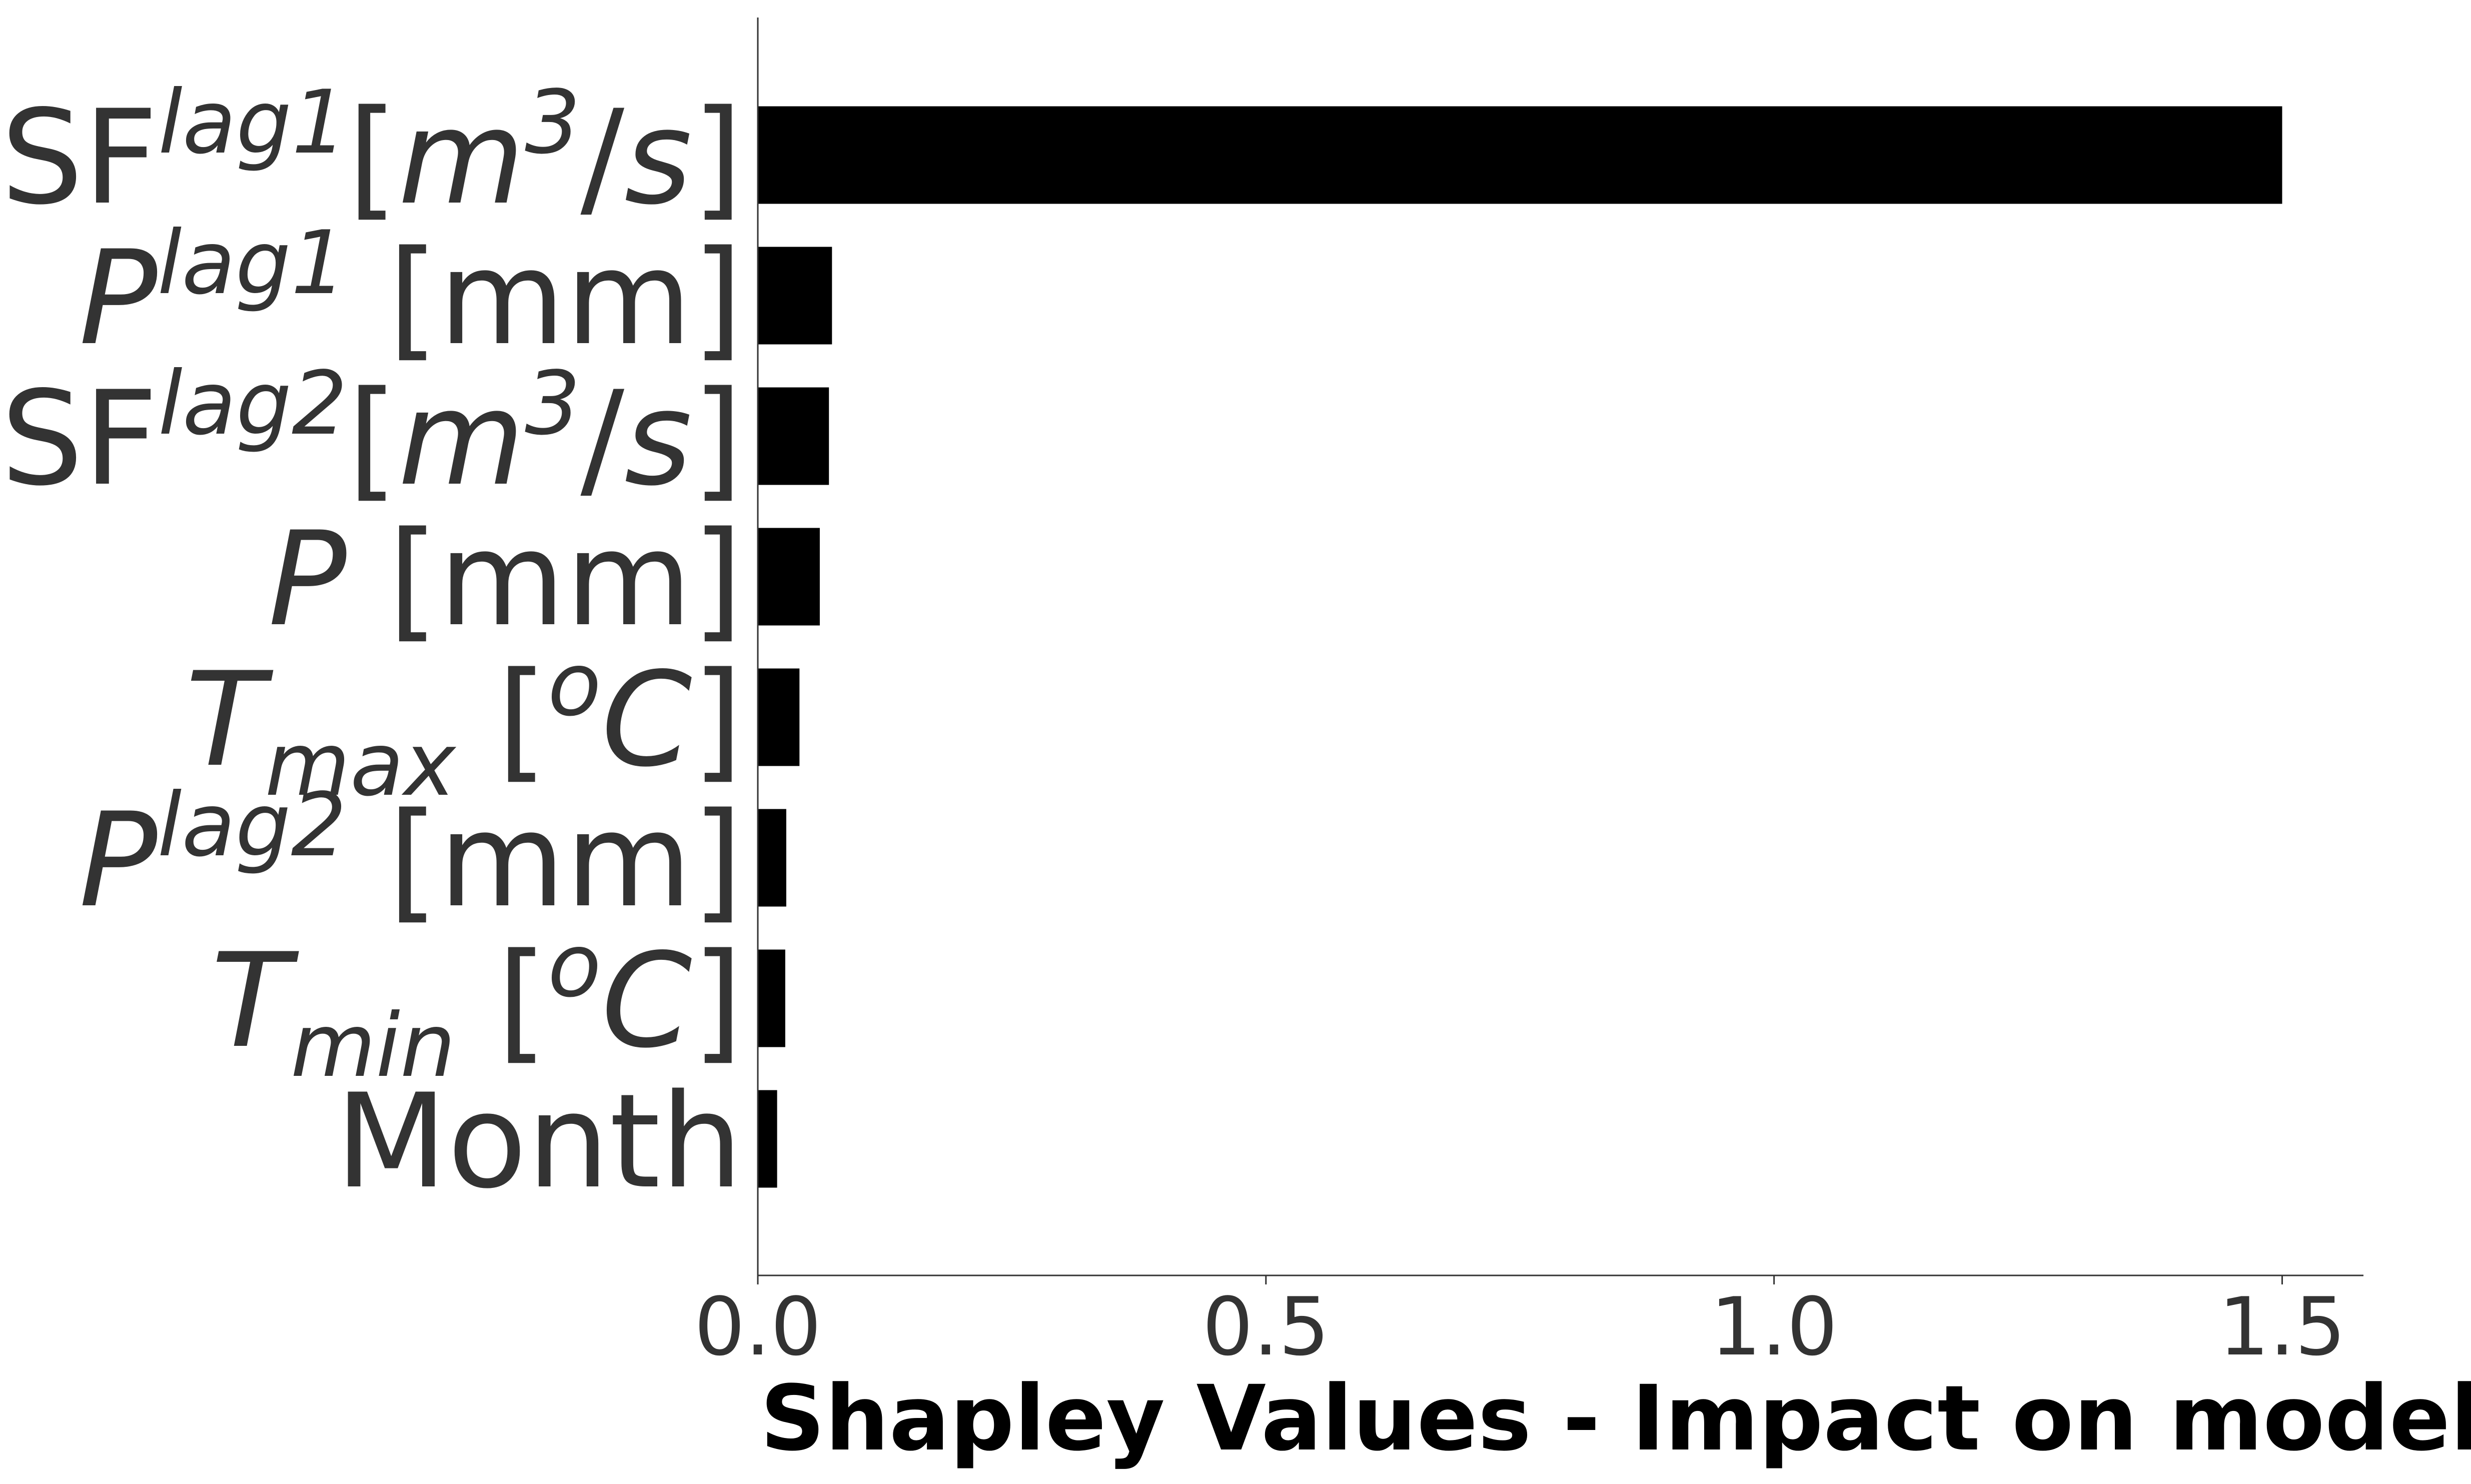 The image size is (2471, 1484). I want to click on y-tick-label: Month, so click(539, 1141).